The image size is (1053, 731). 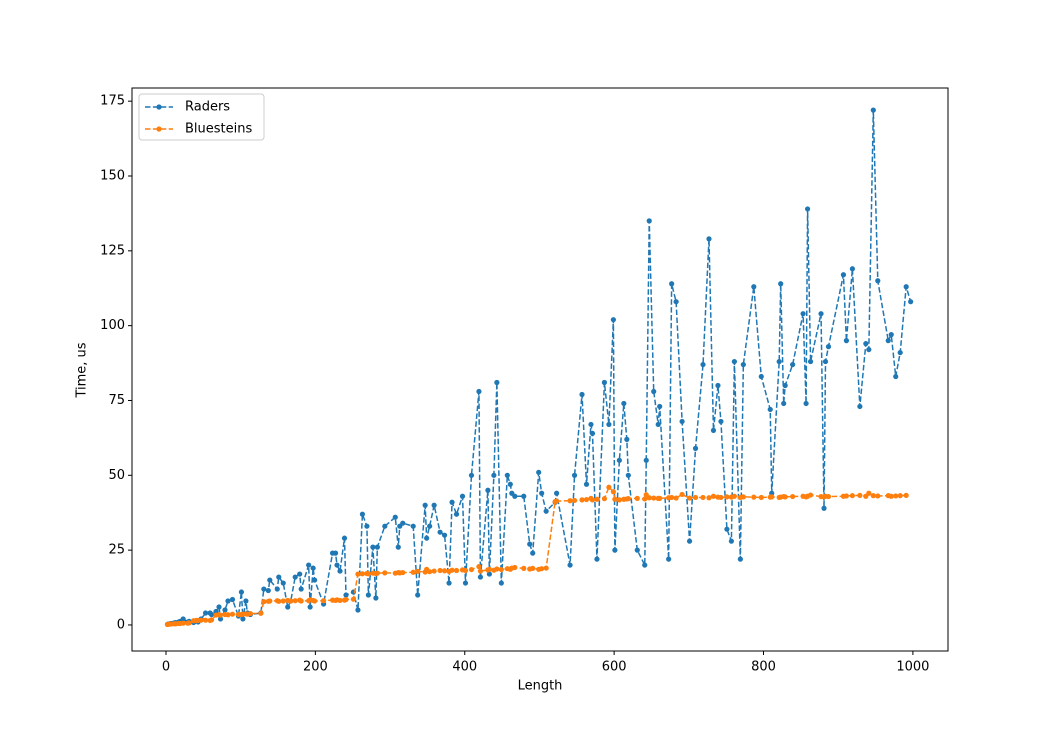 I want to click on y-tick-label: 25, so click(x=116, y=550).